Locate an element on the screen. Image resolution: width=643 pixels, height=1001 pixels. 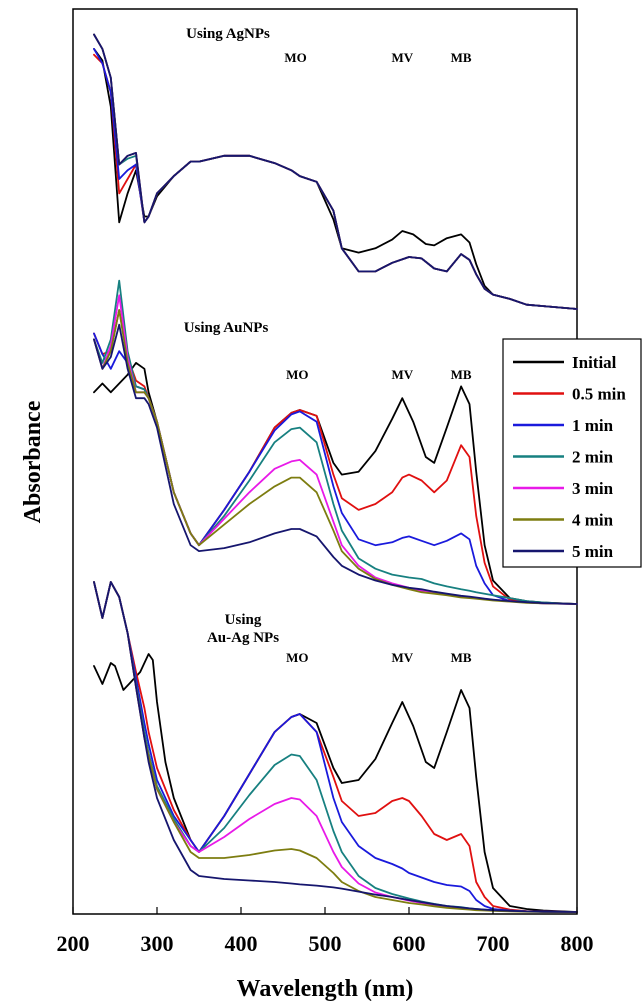
x-tick-label: 300 is located at coordinates (157, 943).